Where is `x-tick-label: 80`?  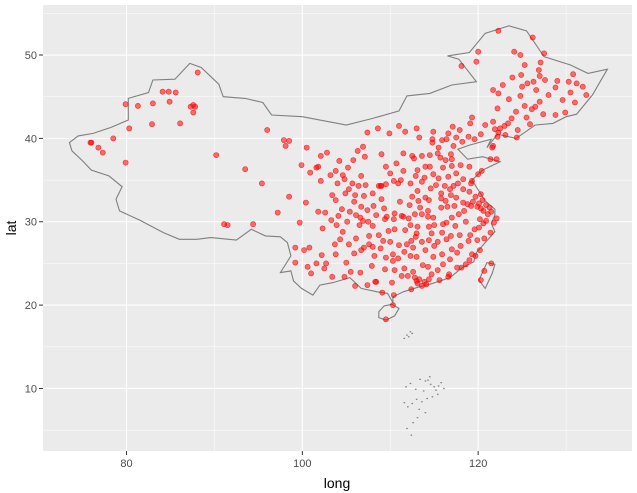
x-tick-label: 80 is located at coordinates (126, 464).